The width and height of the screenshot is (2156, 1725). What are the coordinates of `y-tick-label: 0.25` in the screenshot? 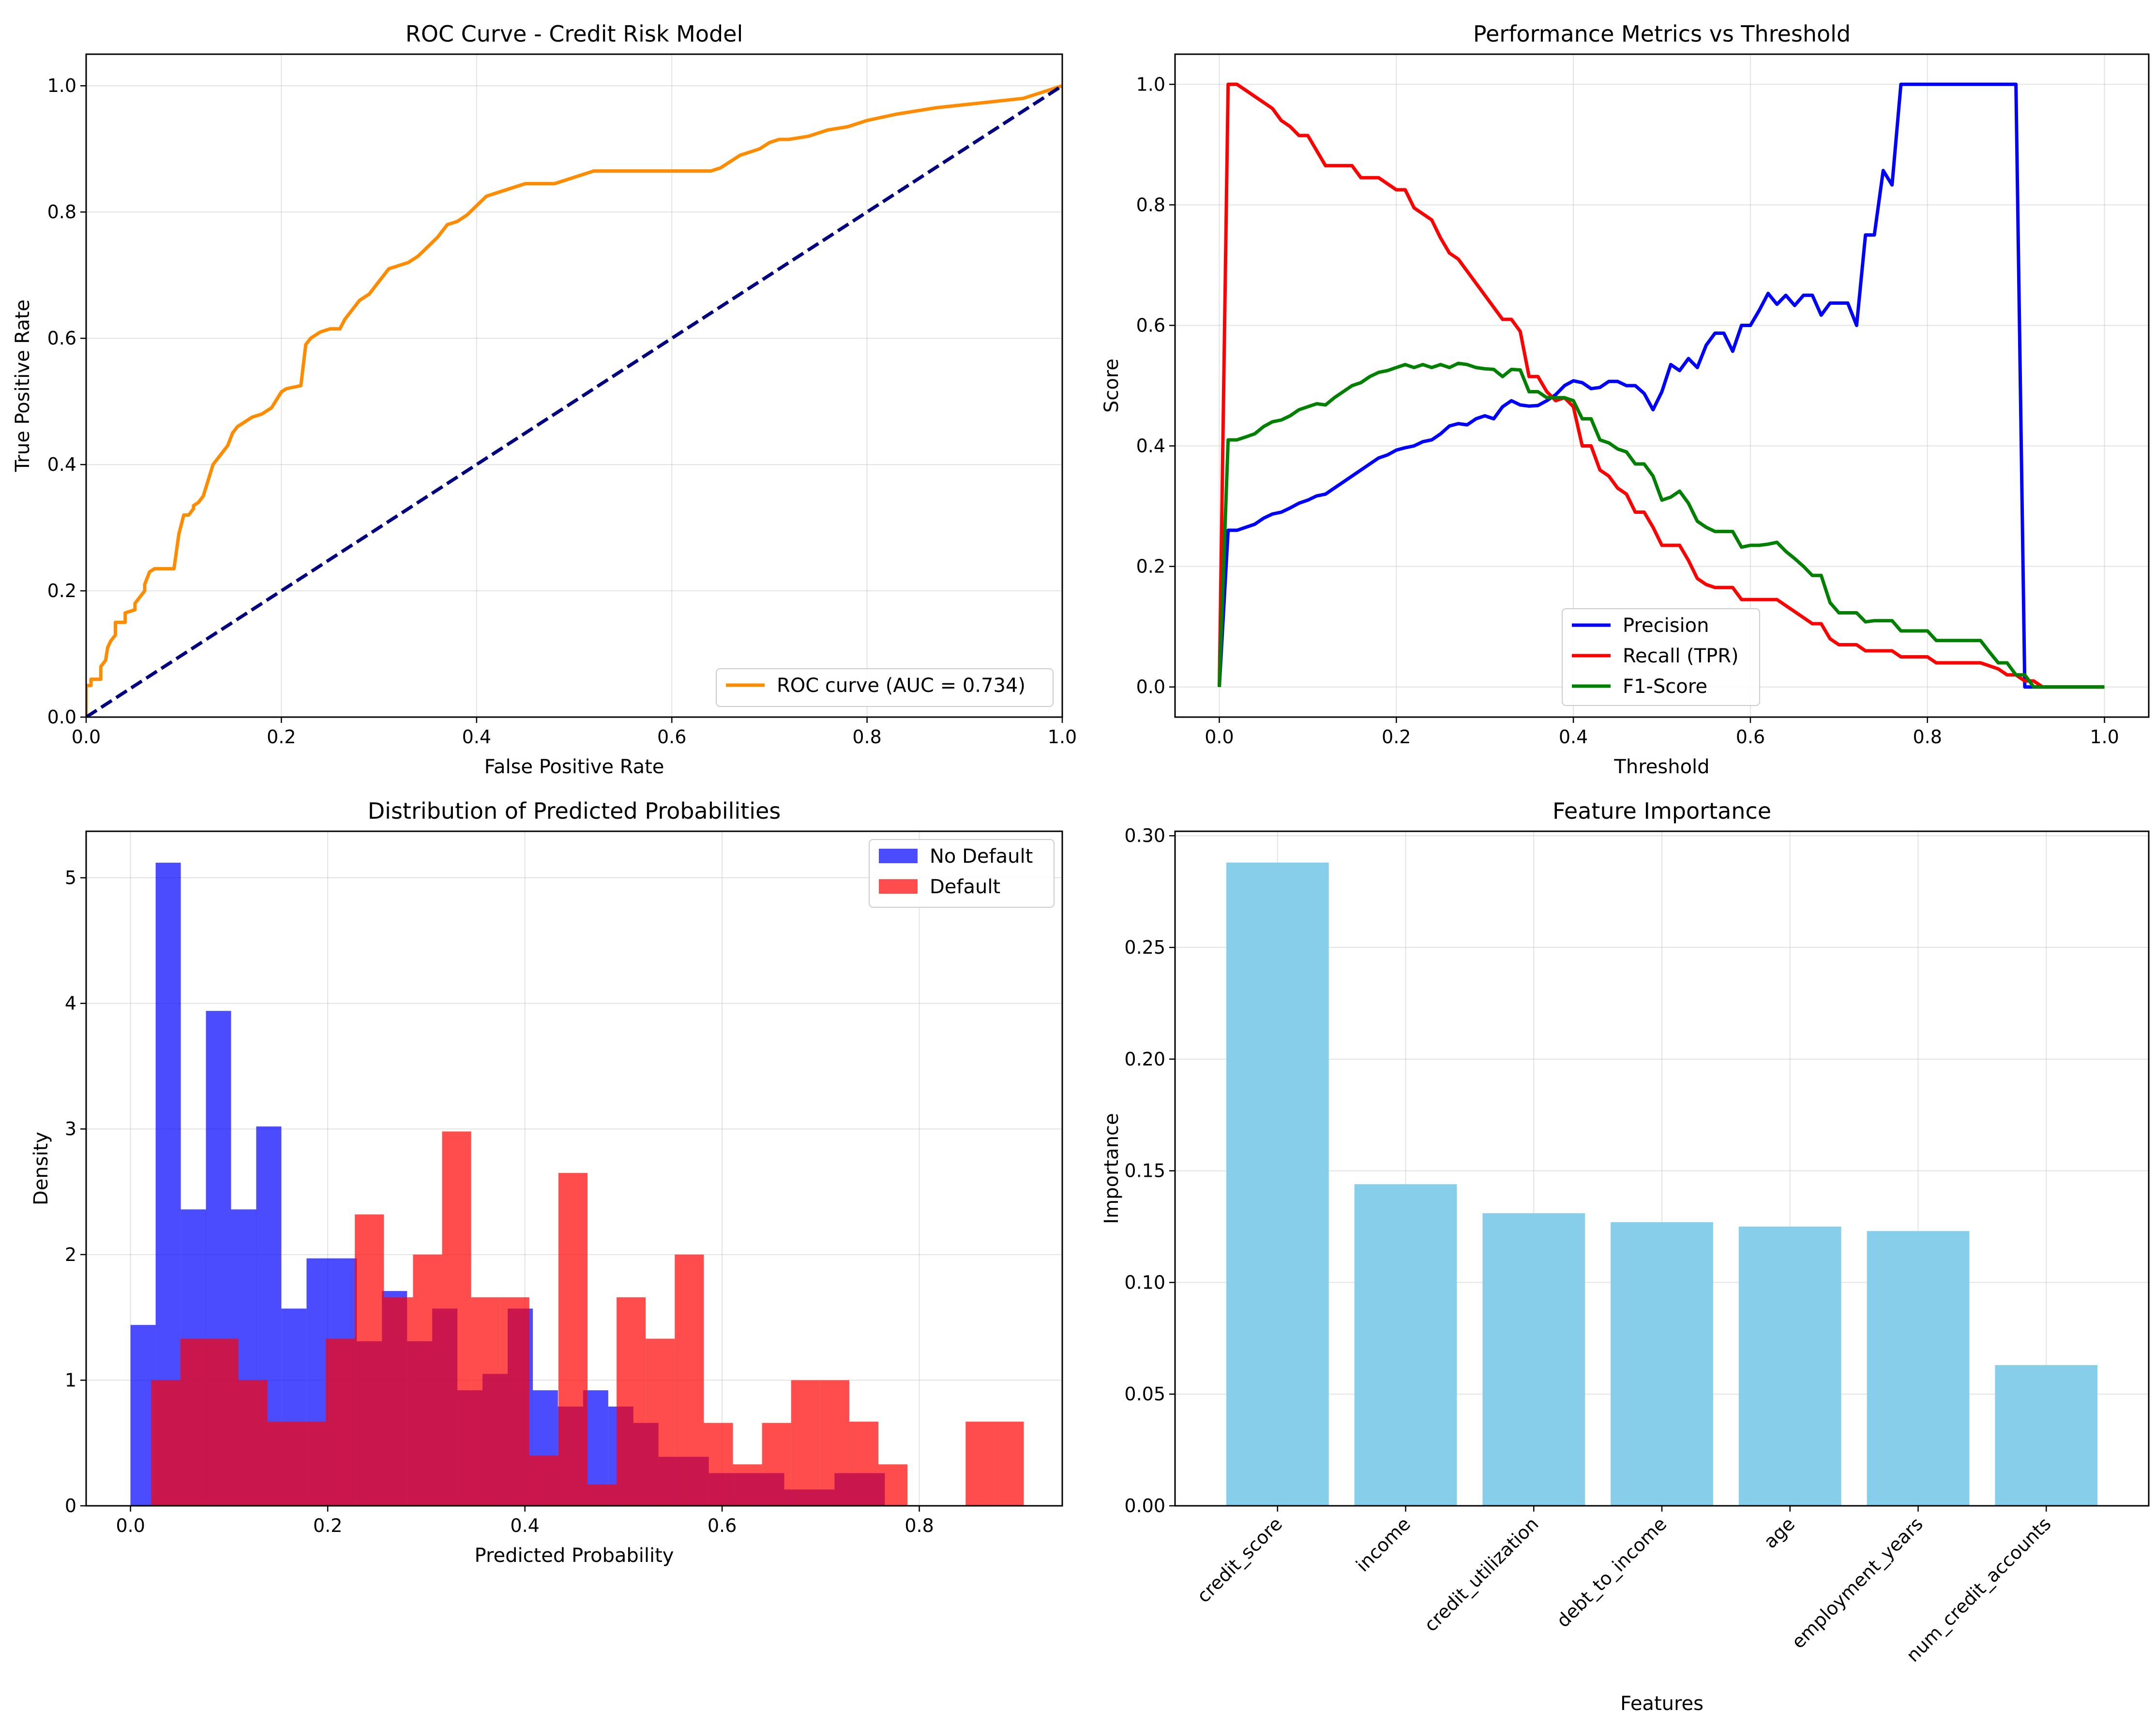 It's located at (1144, 948).